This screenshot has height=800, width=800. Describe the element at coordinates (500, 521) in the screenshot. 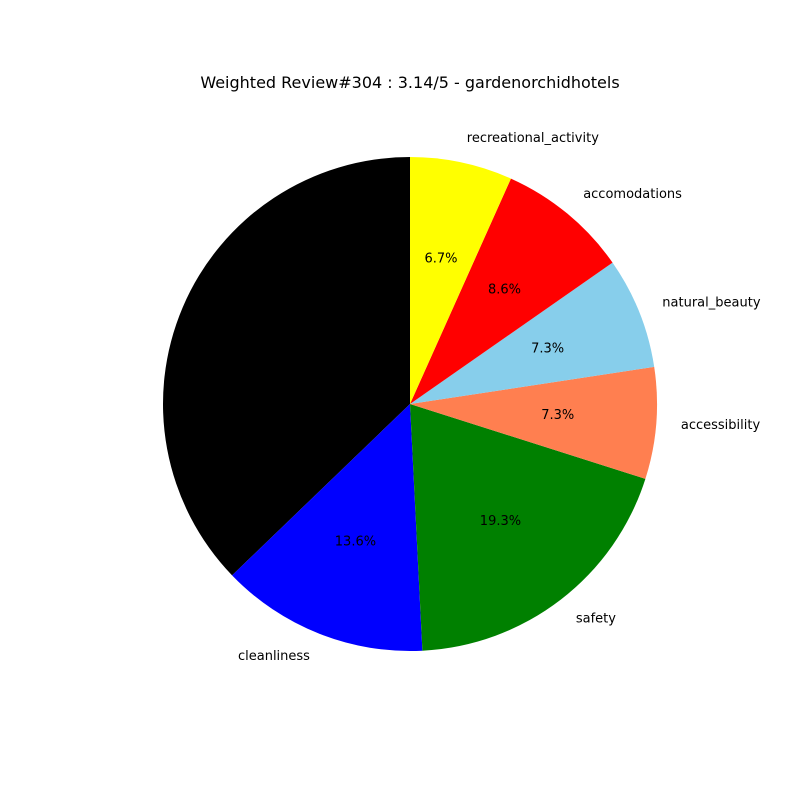

I see `slice-percent-safety: 19.3%` at that location.